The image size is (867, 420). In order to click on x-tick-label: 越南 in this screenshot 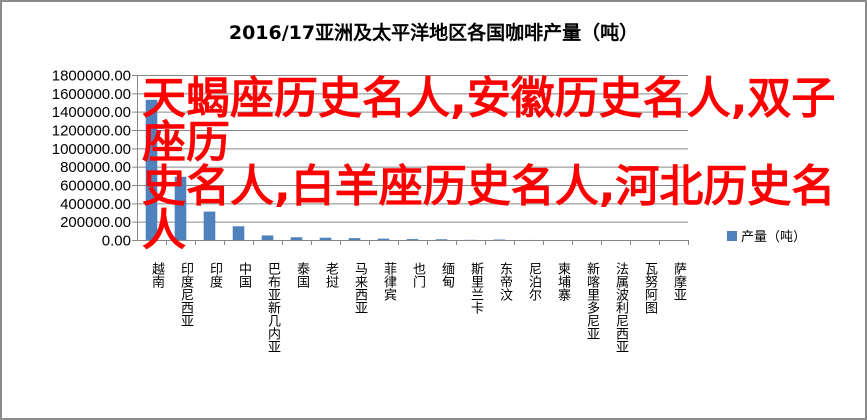, I will do `click(157, 275)`.